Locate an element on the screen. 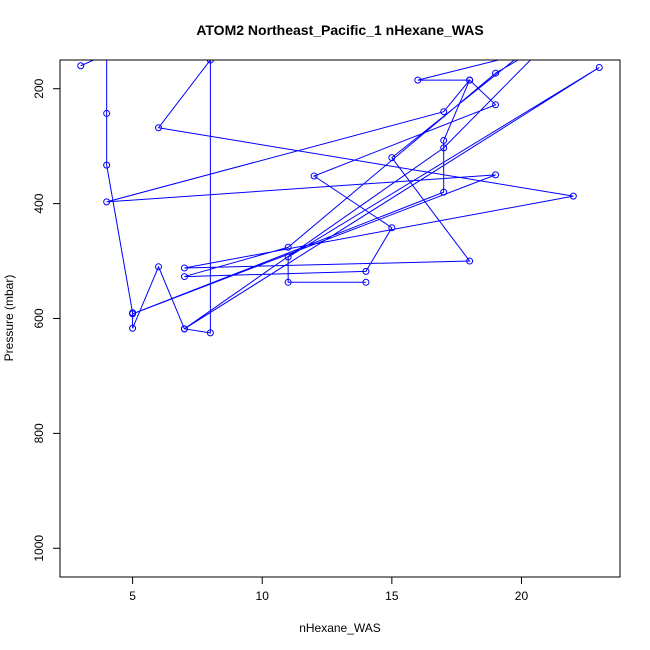  x-axis-label: nHexane_WAS is located at coordinates (340, 628).